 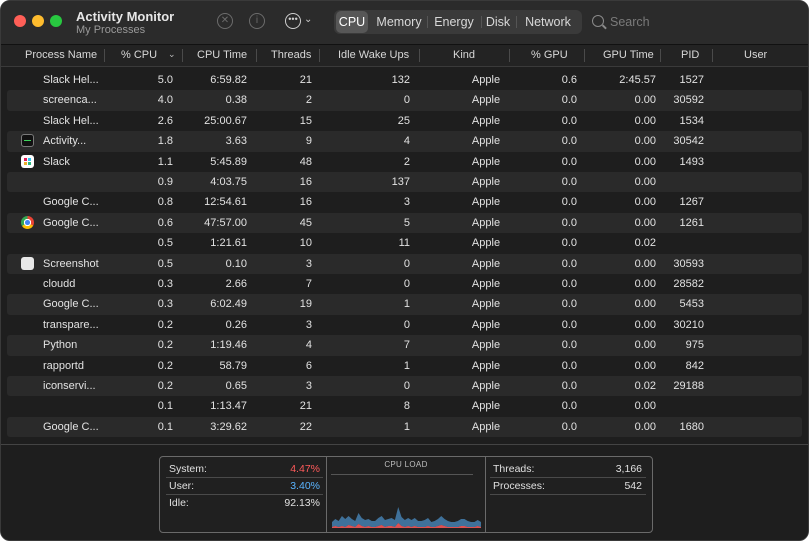 What do you see at coordinates (20, 21) in the screenshot?
I see `close-window-button` at bounding box center [20, 21].